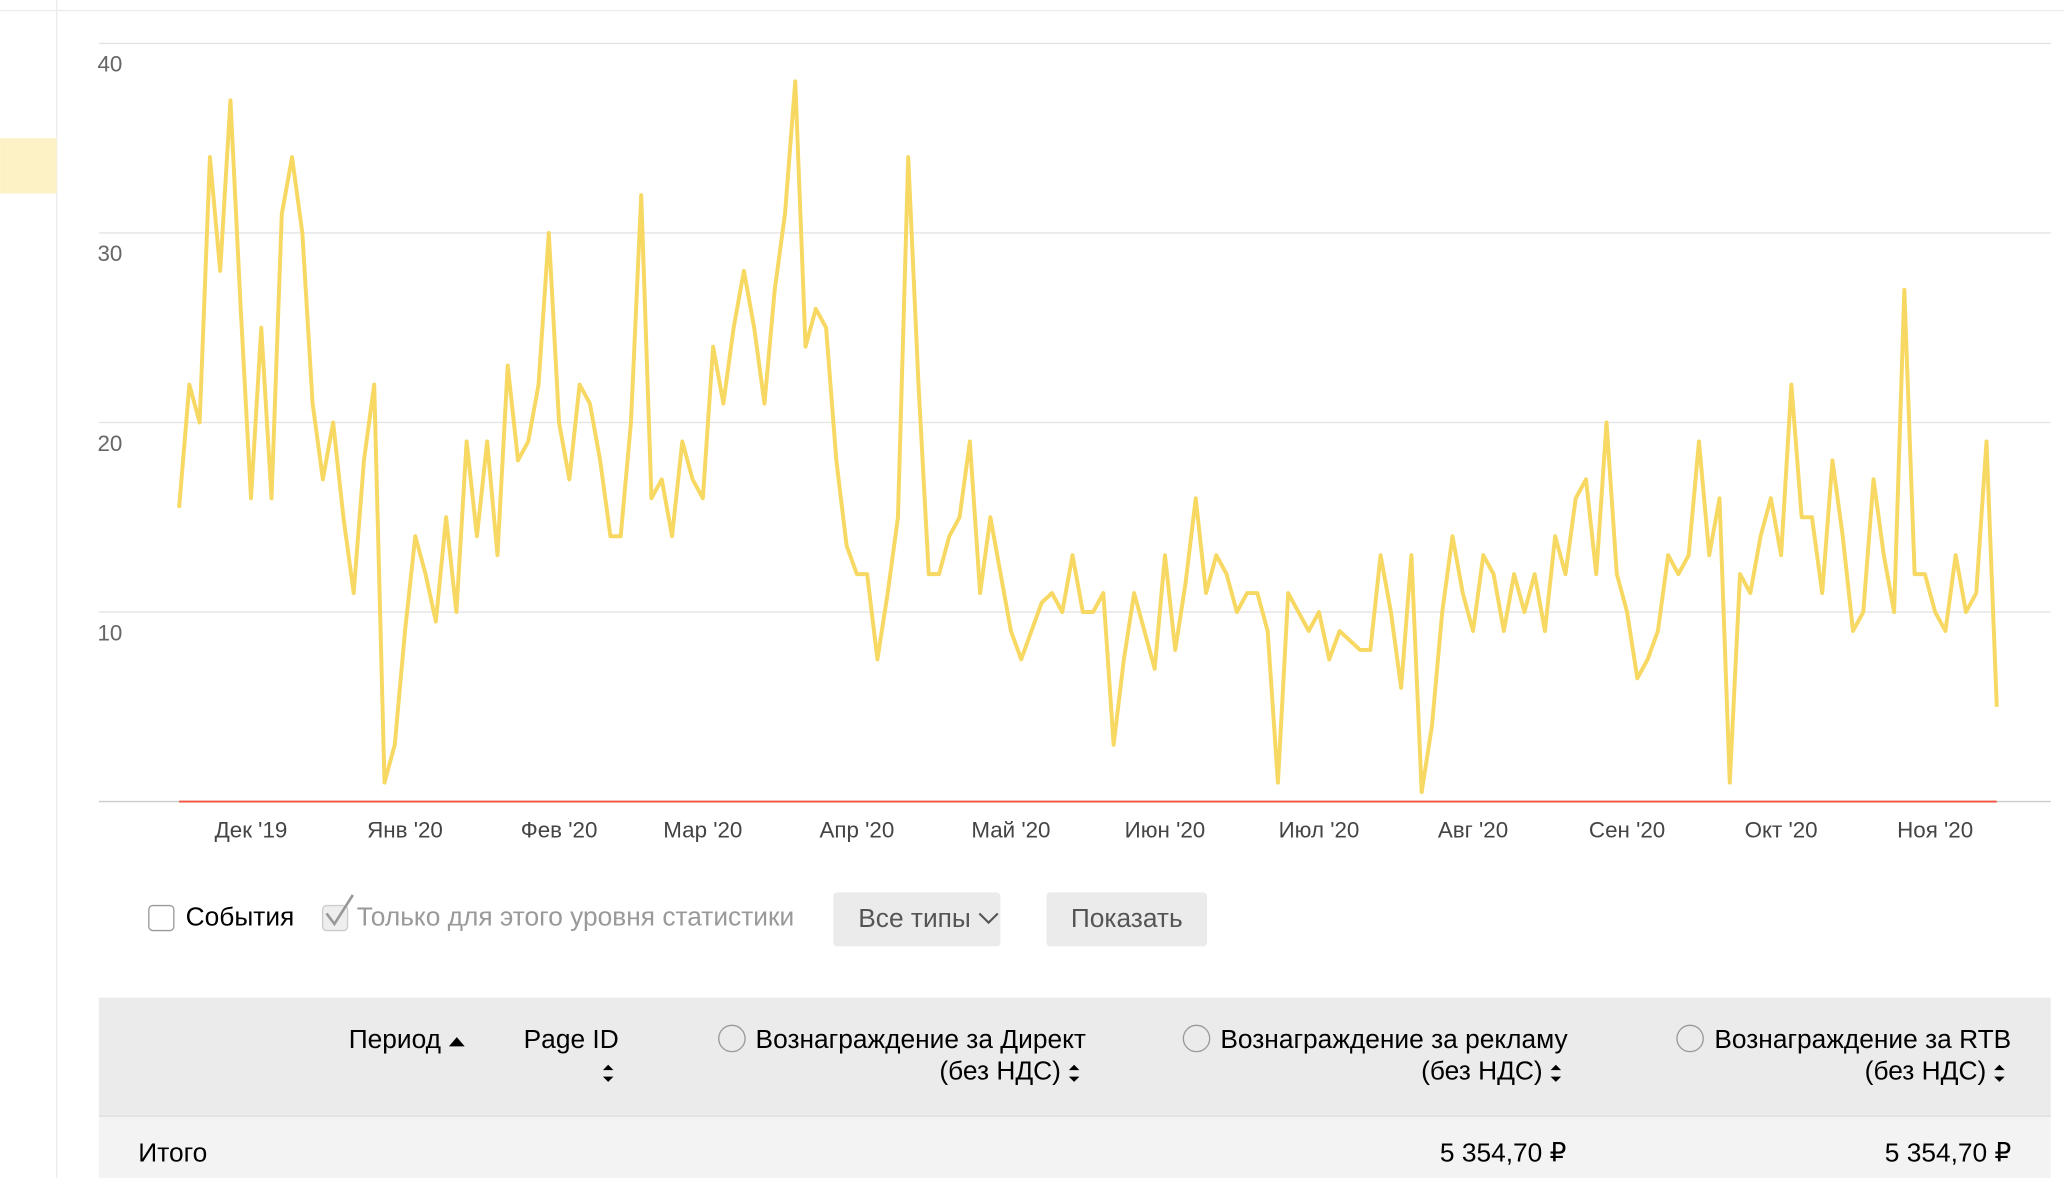  I want to click on header-rtb: Вознаграждение за RTB, so click(1862, 1039).